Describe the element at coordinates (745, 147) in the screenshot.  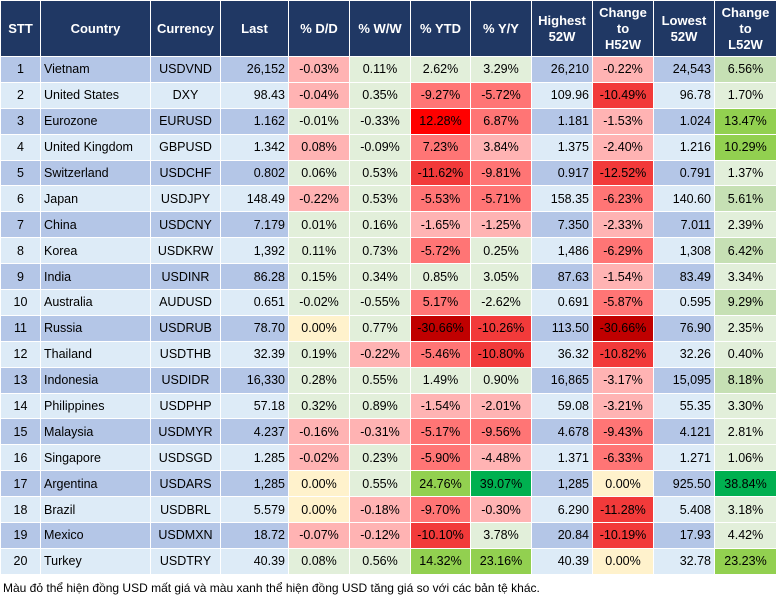
I see `cell-cl: 10.29%` at that location.